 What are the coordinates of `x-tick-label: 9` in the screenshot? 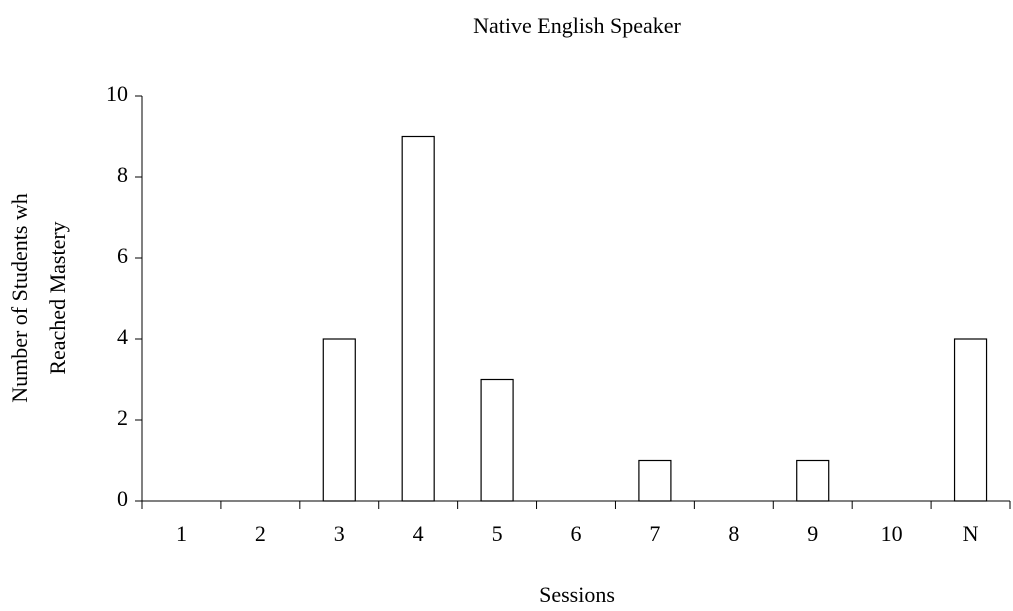 It's located at (812, 533).